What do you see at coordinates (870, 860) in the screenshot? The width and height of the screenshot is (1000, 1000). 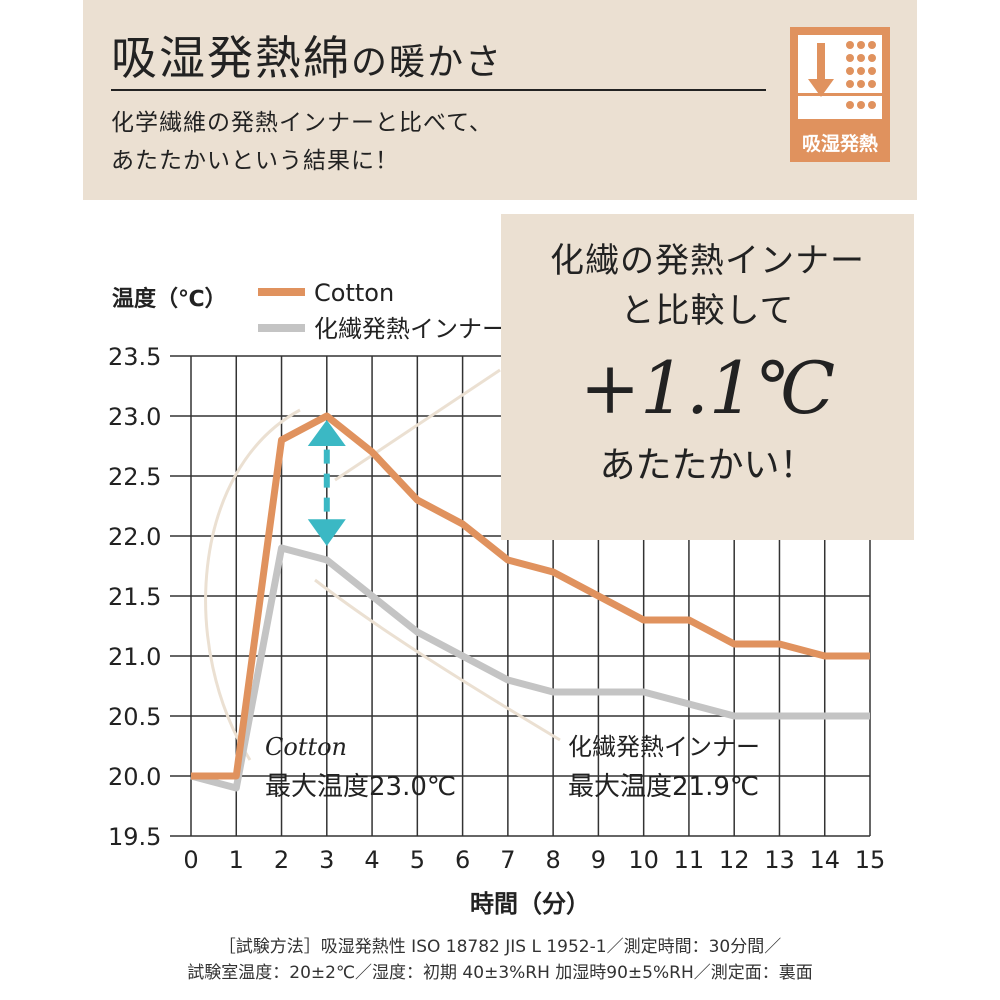 I see `x-tick-label: 15` at bounding box center [870, 860].